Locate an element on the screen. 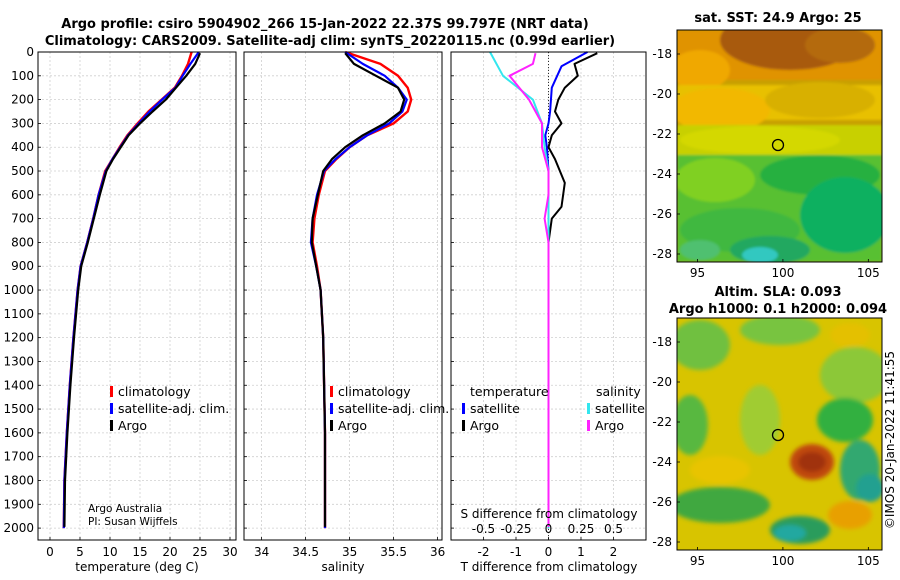 The image size is (900, 580). temperature-tick-labels: 0 5 10 15 20 25 30 is located at coordinates (141, 552).